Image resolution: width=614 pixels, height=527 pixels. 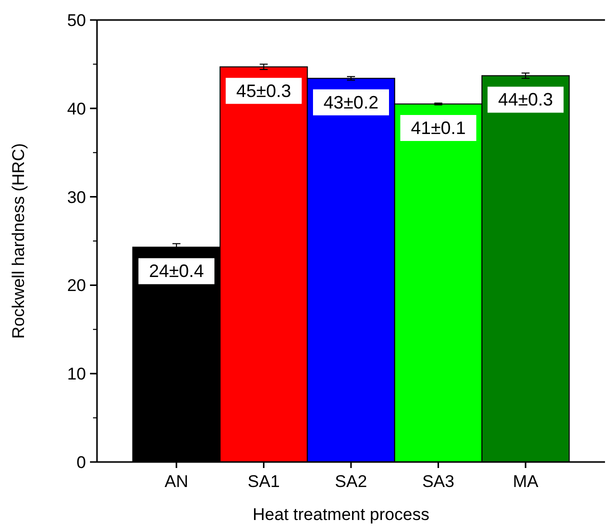 I want to click on x-tick-label: SA2, so click(x=351, y=481).